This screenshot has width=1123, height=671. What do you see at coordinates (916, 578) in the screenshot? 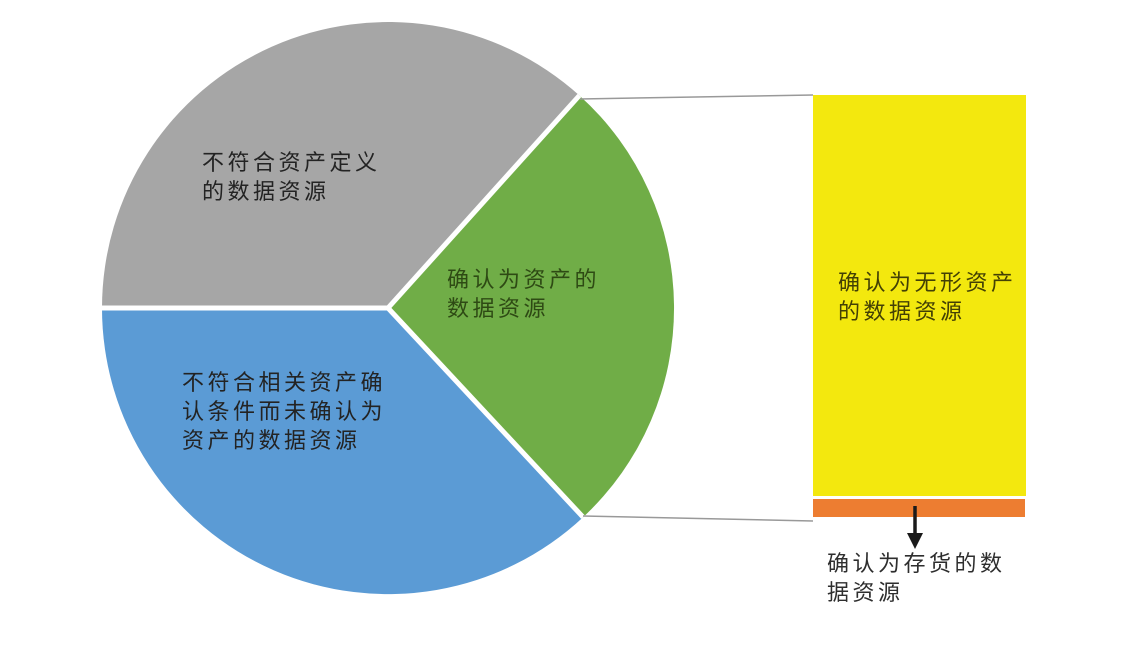
I see `inventory-bar-label: 确认为存货的数 据资源` at bounding box center [916, 578].